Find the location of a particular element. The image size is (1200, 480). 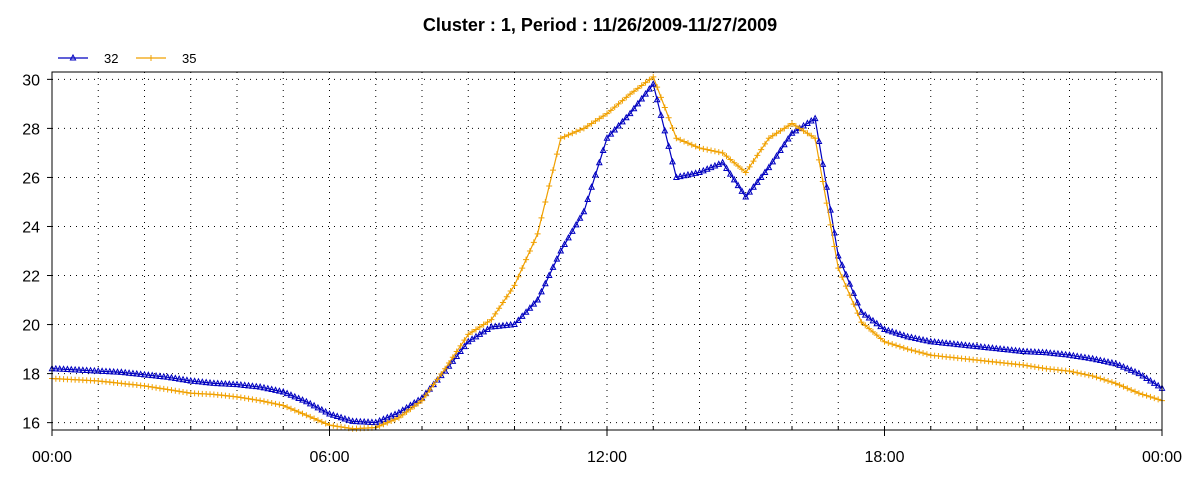

y-axis: 16 18 20 22 24 26 28 30 is located at coordinates (37, 252).